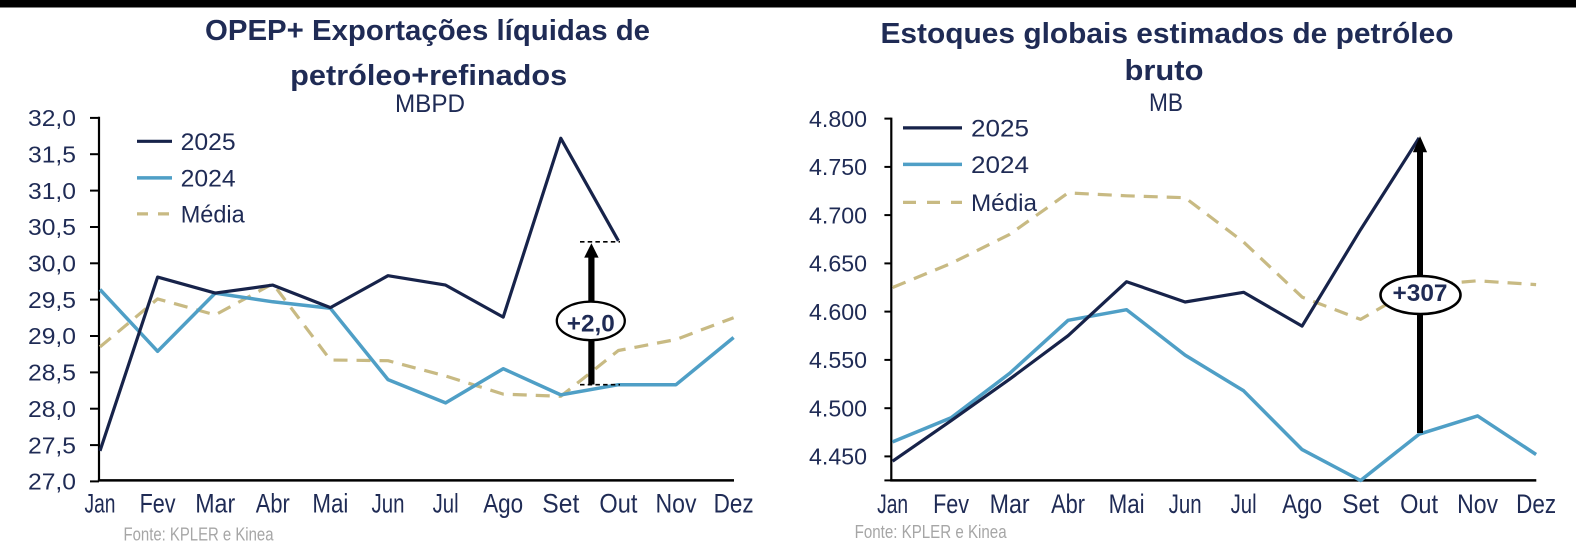 Image resolution: width=1576 pixels, height=559 pixels. I want to click on svg-text: petróleo+refinados, so click(428, 76).